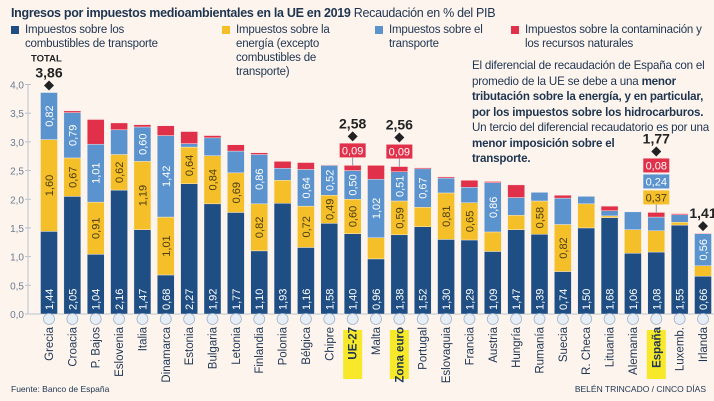 This screenshot has width=714, height=401. I want to click on x-category-label: R. Checa, so click(587, 350).